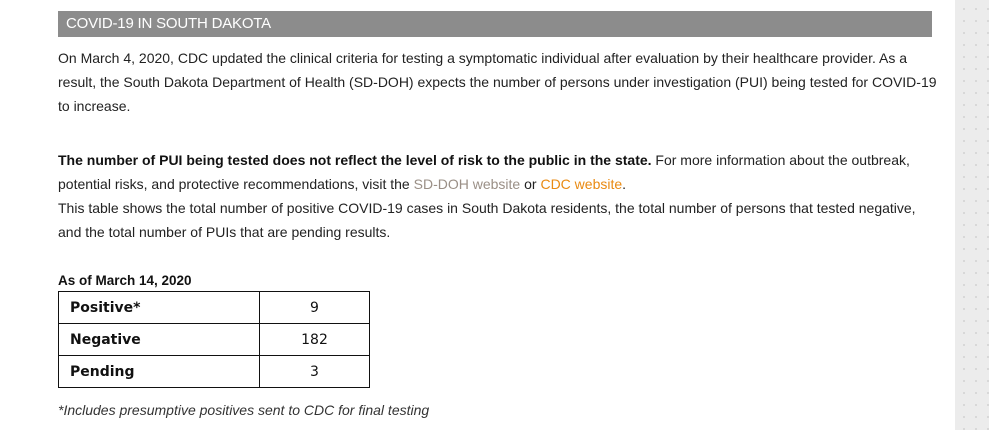 This screenshot has height=430, width=989. I want to click on row-value: 3, so click(314, 371).